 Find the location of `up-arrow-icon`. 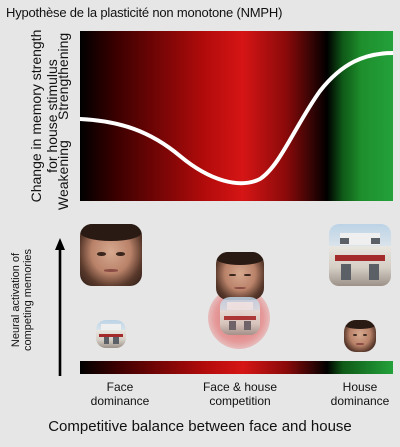

up-arrow-icon is located at coordinates (60, 307).